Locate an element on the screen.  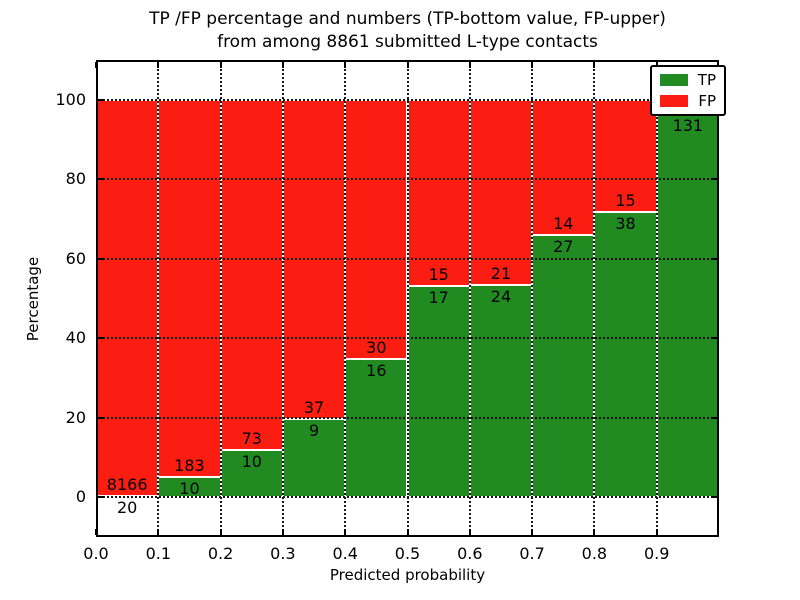
legend-item-tp: TP is located at coordinates (688, 80).